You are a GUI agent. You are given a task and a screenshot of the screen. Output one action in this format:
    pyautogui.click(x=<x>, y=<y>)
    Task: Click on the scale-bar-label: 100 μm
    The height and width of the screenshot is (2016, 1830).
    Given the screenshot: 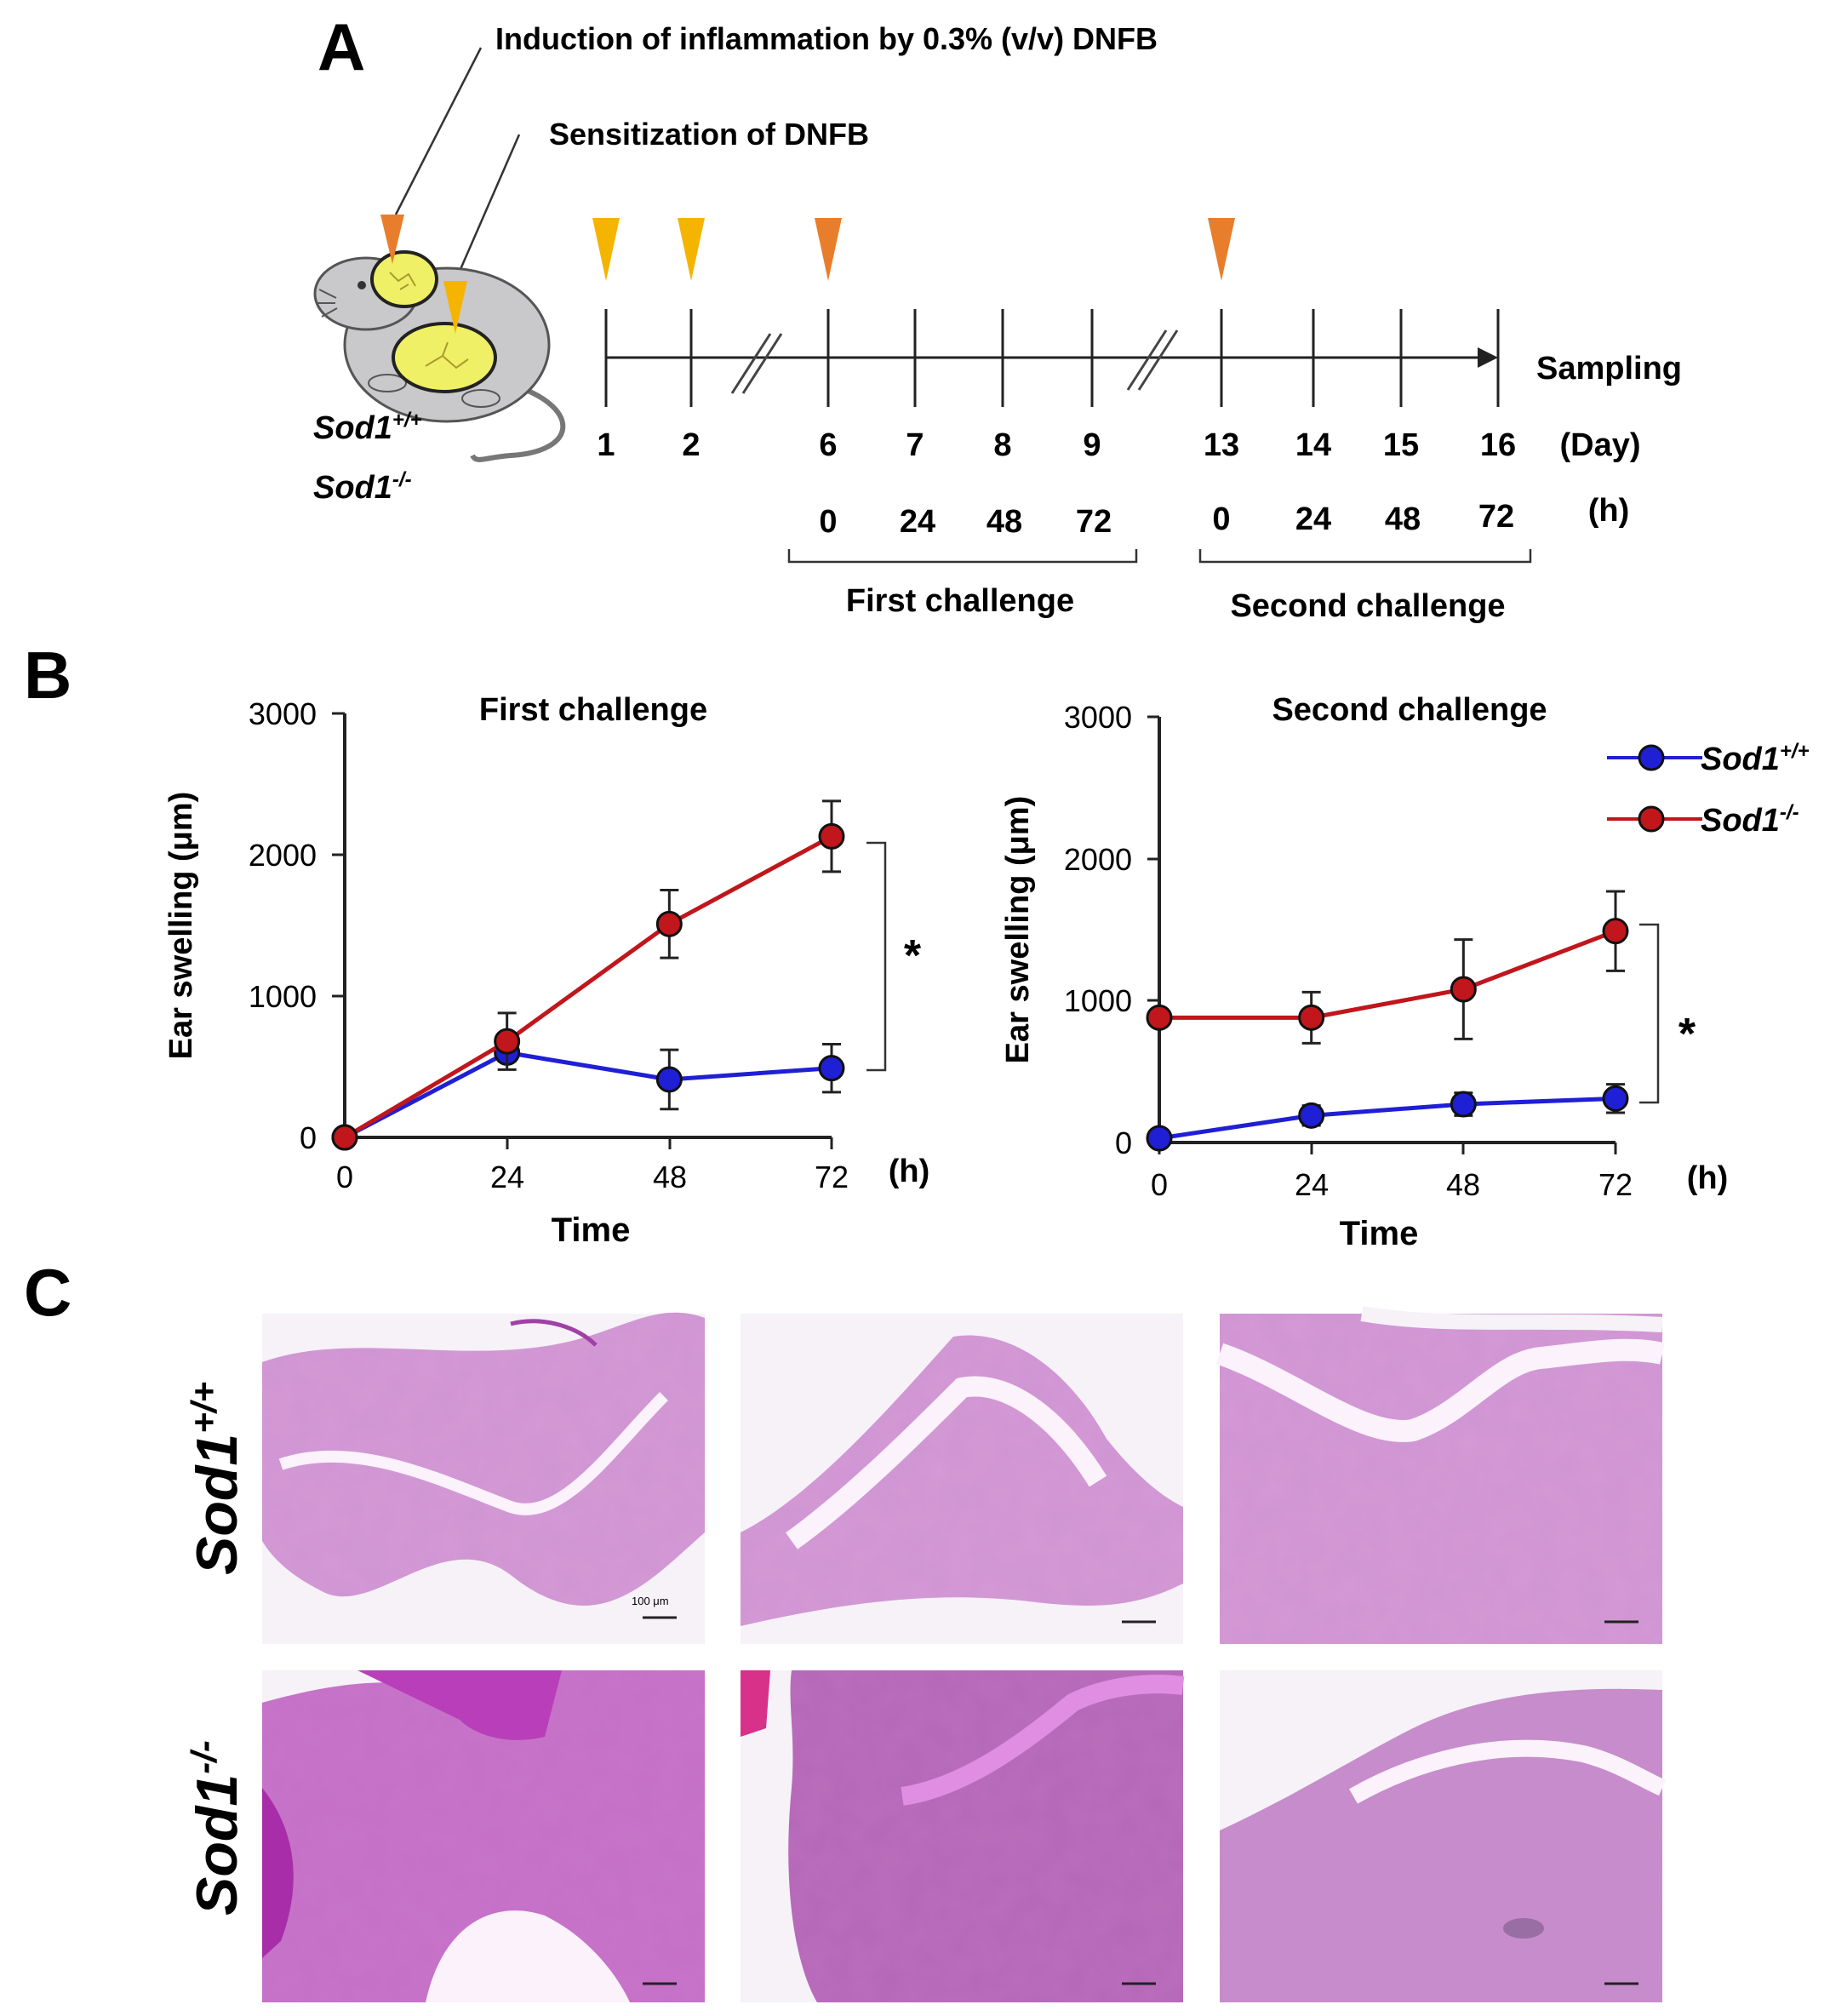 What is the action you would take?
    pyautogui.click(x=650, y=1601)
    